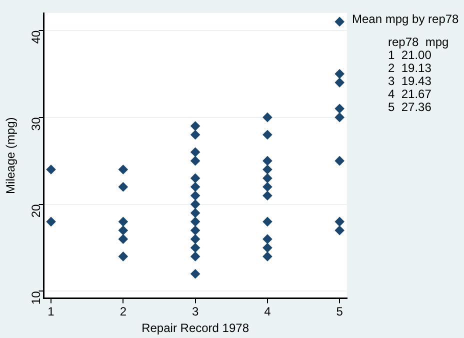 The width and height of the screenshot is (464, 338). Describe the element at coordinates (36, 124) in the screenshot. I see `y-tick-label: 30` at that location.